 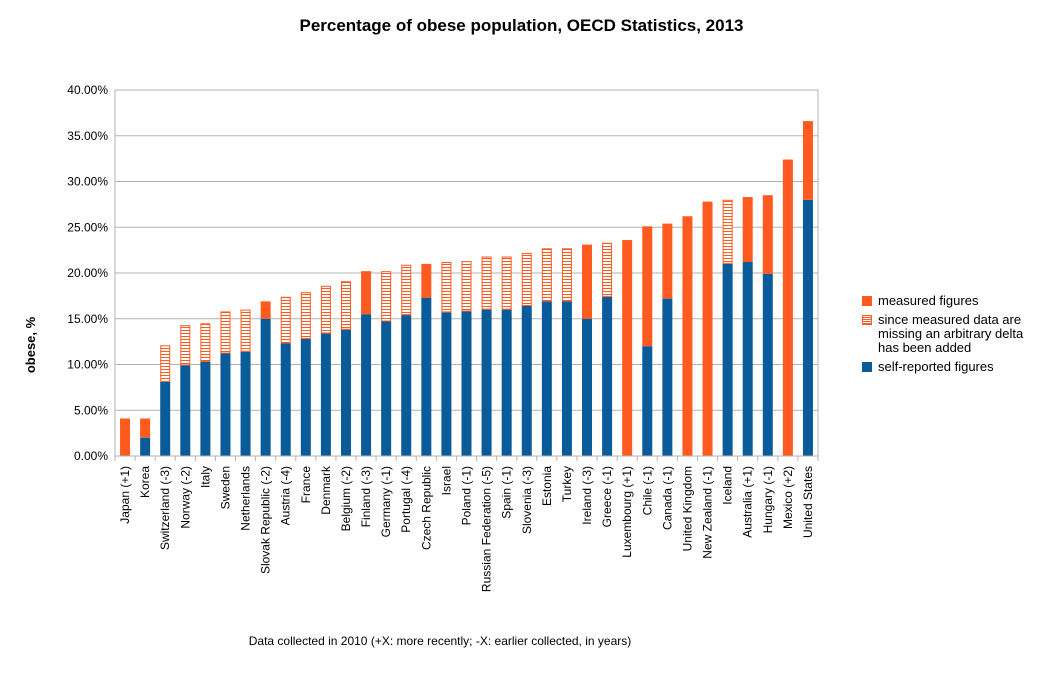 What do you see at coordinates (768, 499) in the screenshot?
I see `x-tick-label: Hungary (-1)` at bounding box center [768, 499].